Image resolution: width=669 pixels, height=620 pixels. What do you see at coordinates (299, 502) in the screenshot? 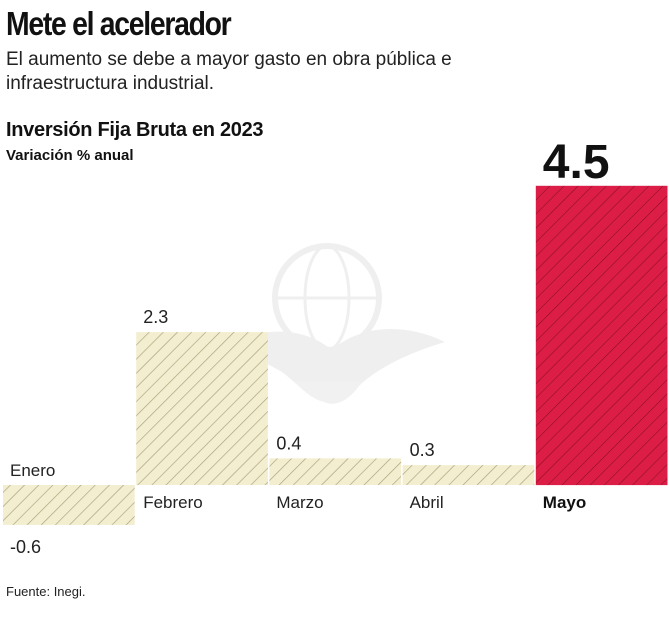
I see `category-label-marzo: Marzo` at bounding box center [299, 502].